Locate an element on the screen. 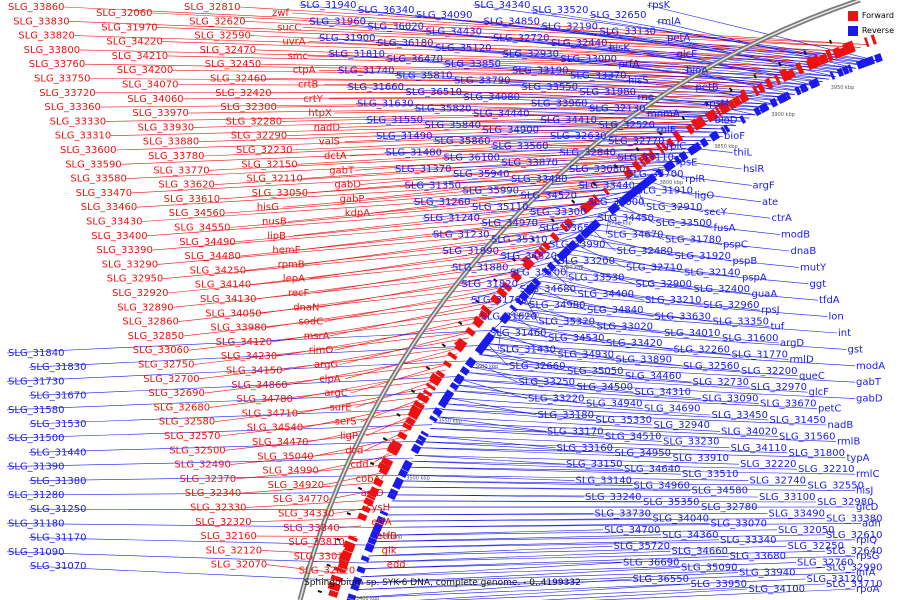 This screenshot has height=600, width=900. reverse-gene-label: SLG_33380 is located at coordinates (854, 518).